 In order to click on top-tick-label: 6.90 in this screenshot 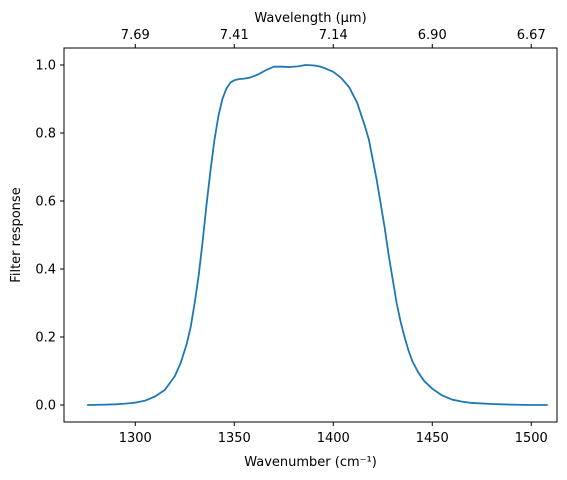, I will do `click(432, 35)`.